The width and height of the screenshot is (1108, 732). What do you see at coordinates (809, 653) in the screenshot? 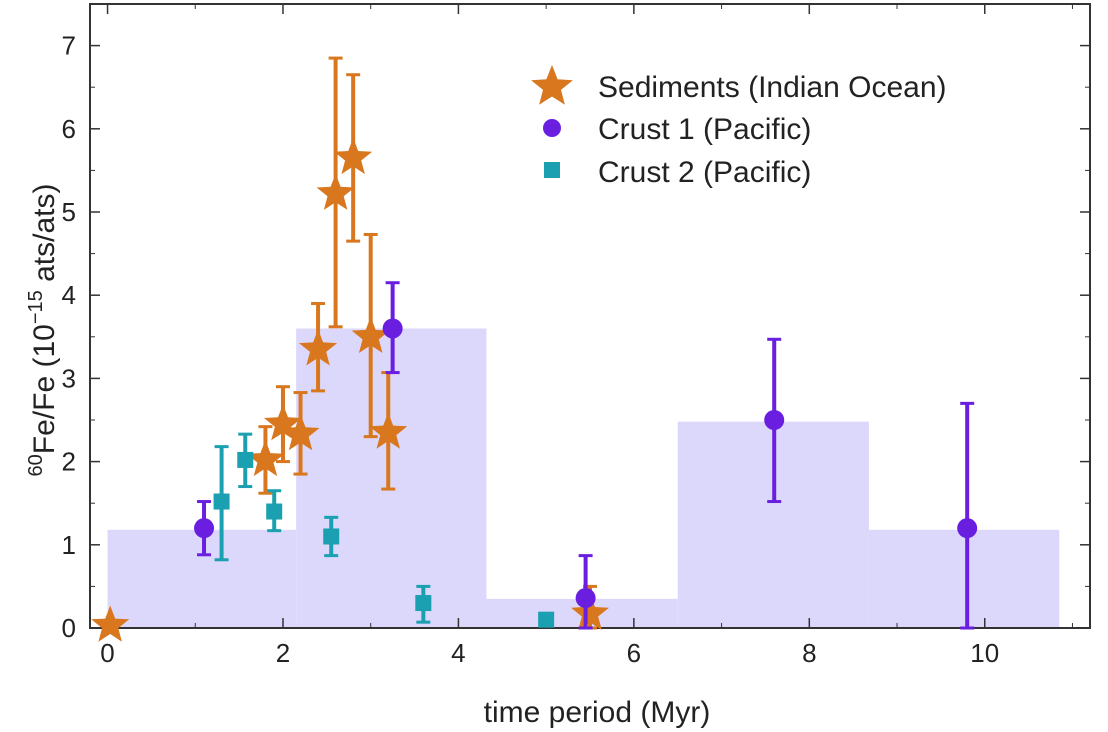
I see `x-tick-label: 8` at bounding box center [809, 653].